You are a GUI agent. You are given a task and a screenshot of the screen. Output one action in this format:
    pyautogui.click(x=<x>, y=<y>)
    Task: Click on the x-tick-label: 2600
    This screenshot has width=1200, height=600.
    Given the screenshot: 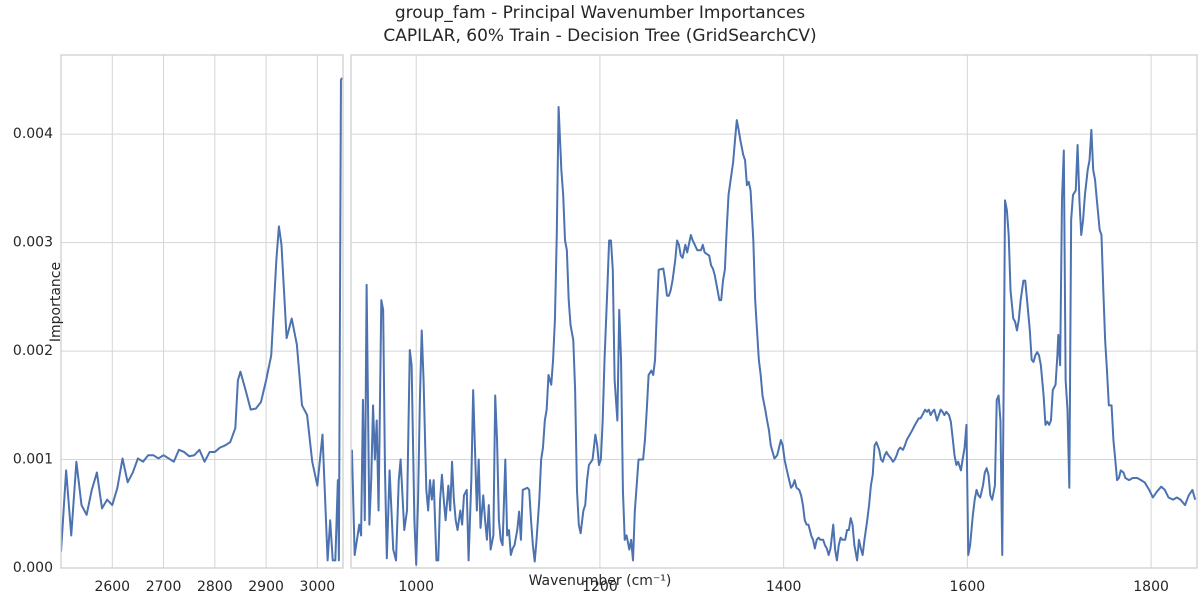 What is the action you would take?
    pyautogui.click(x=112, y=587)
    